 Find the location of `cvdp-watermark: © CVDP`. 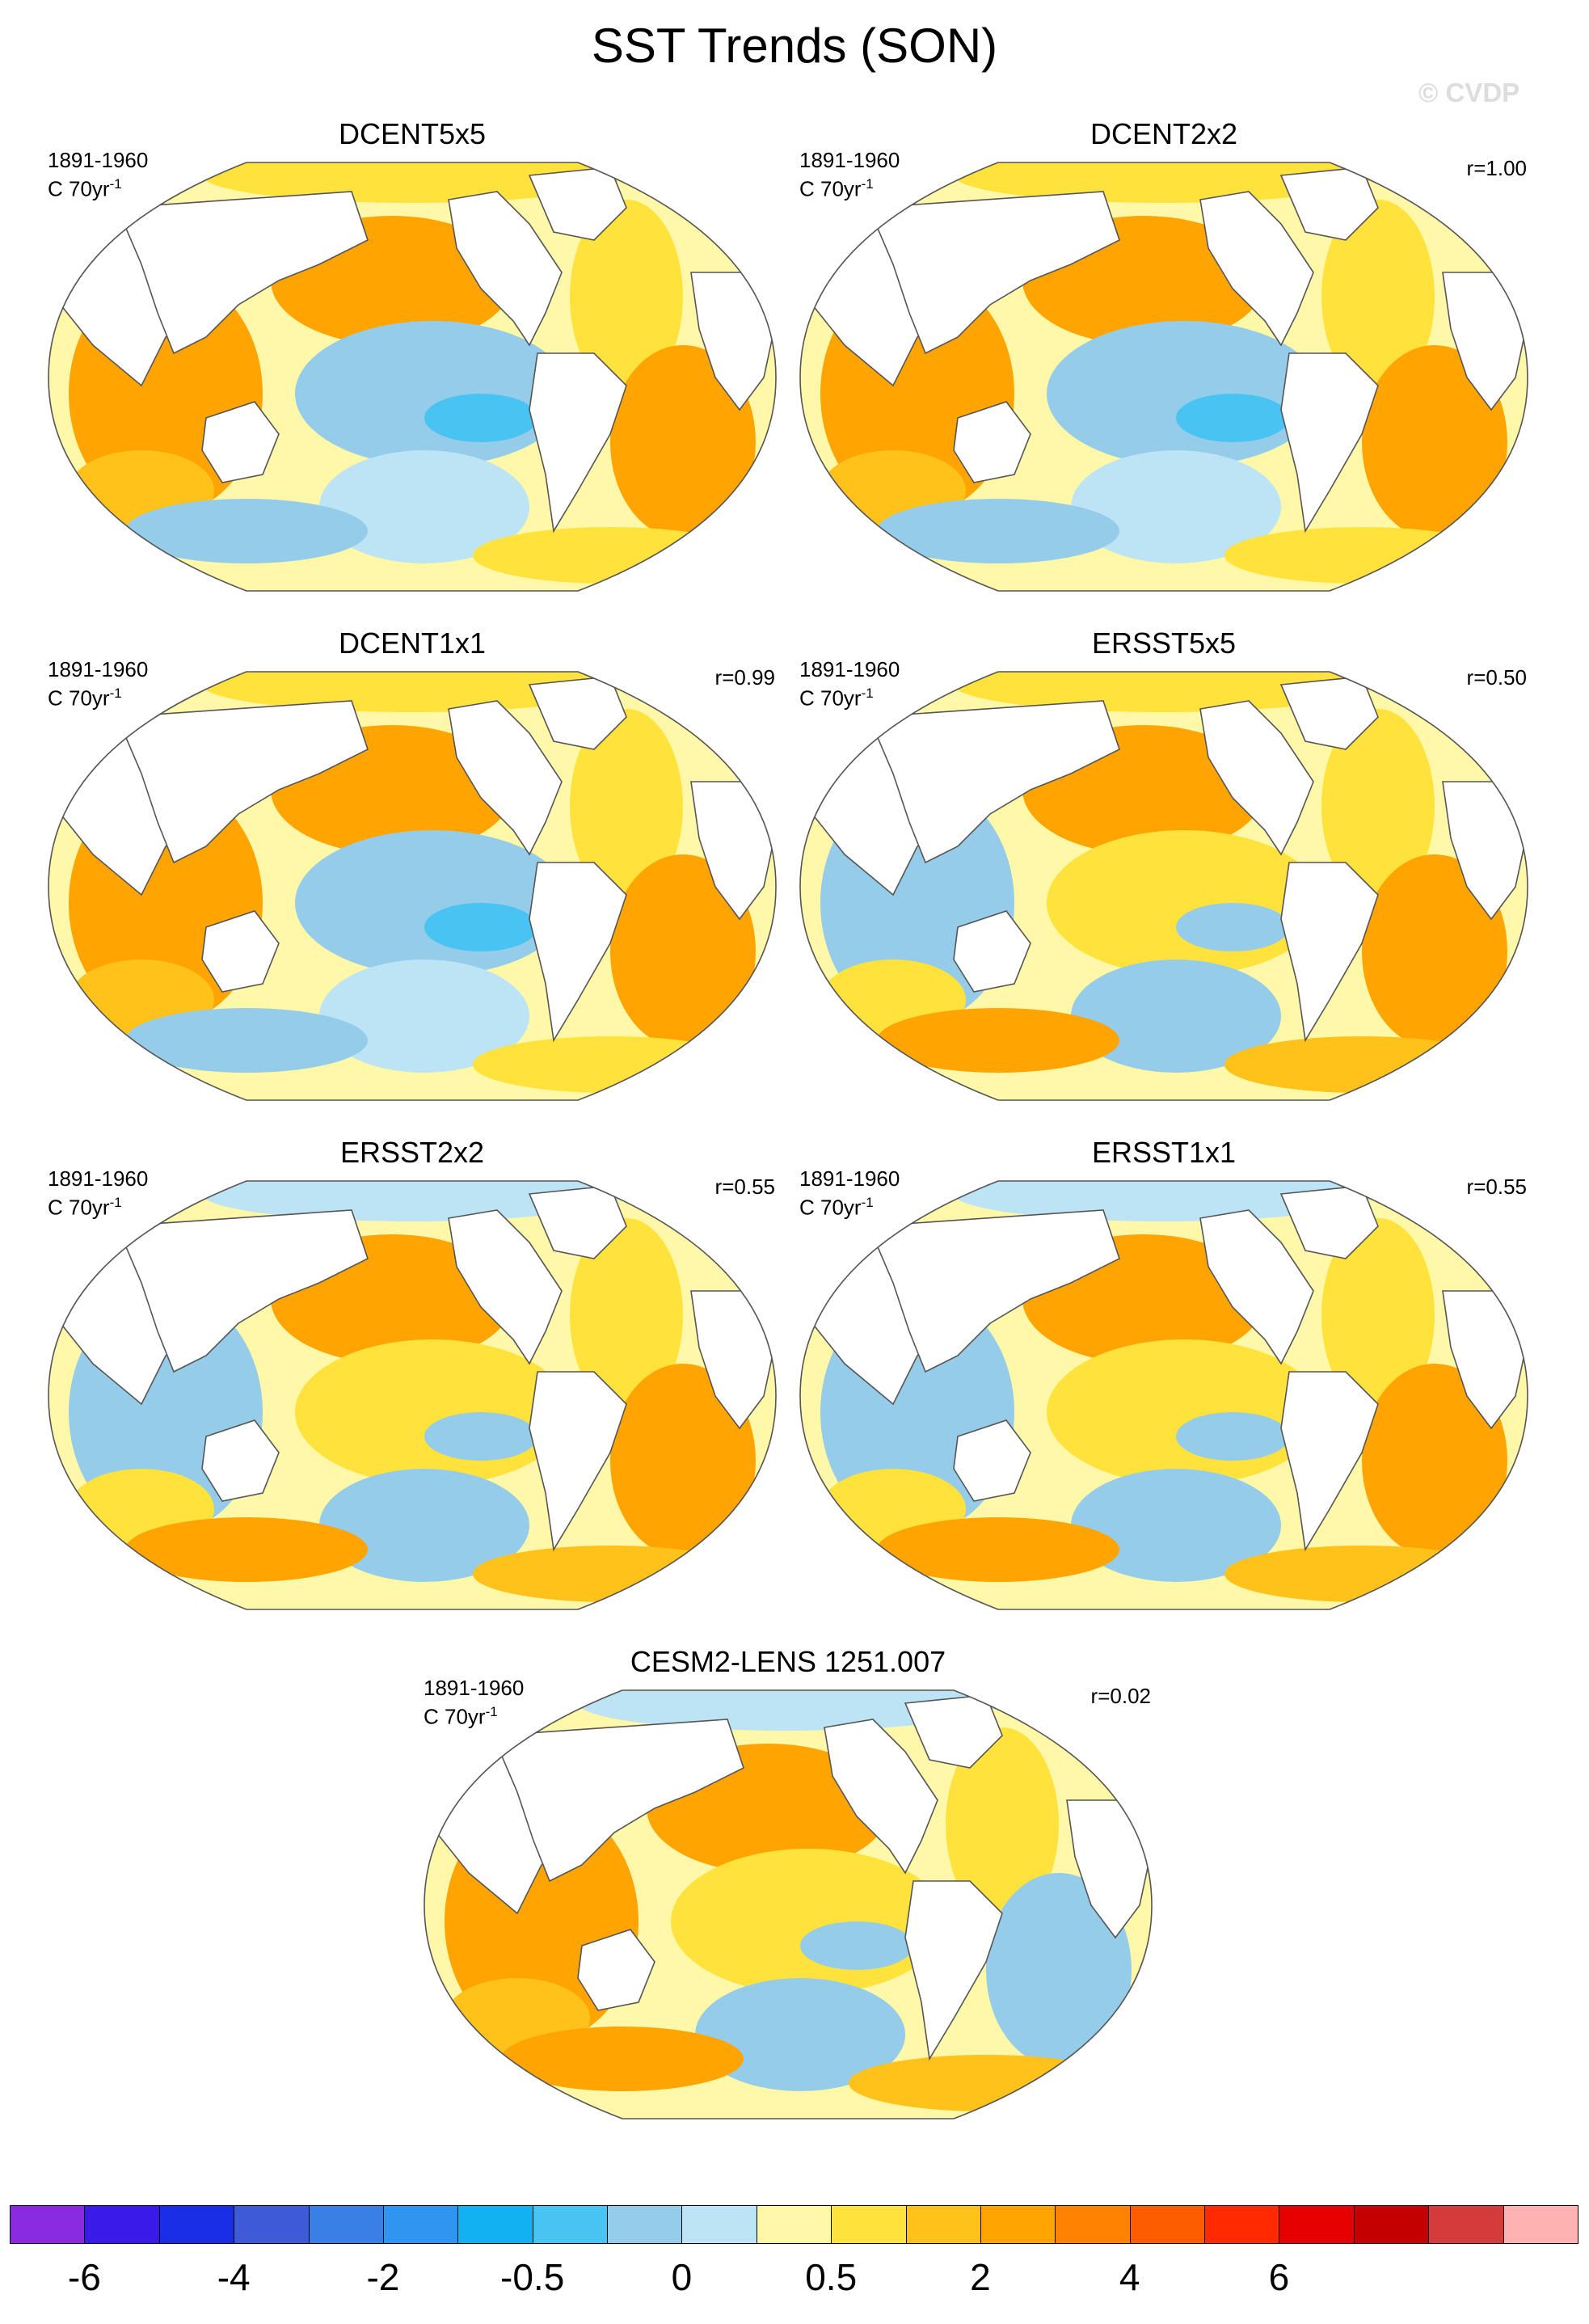

cvdp-watermark: © CVDP is located at coordinates (1469, 93).